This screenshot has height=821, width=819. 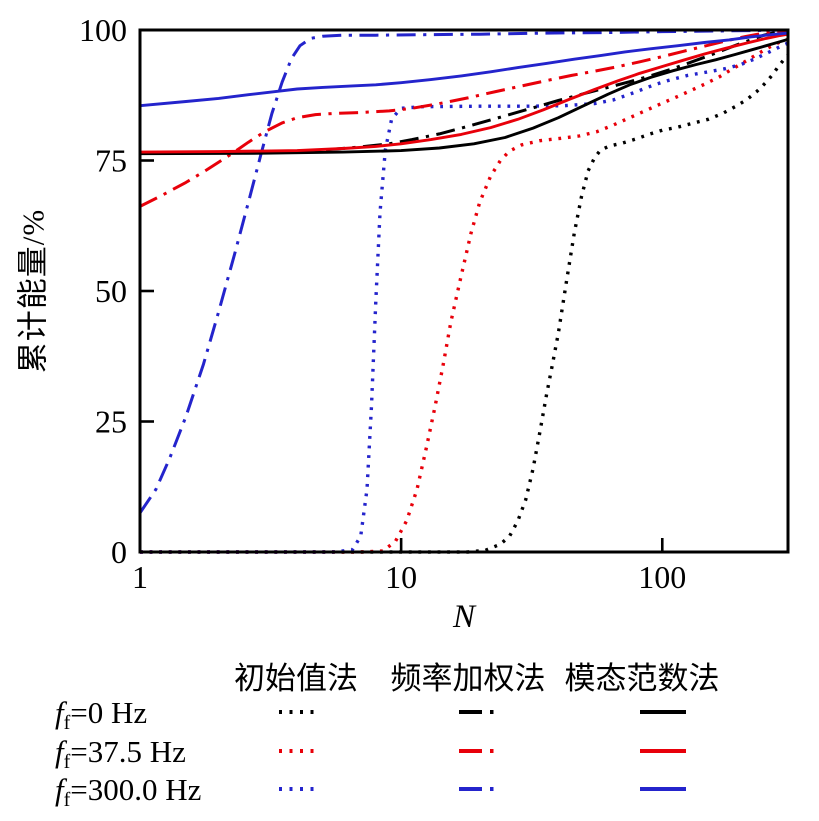 What do you see at coordinates (140, 577) in the screenshot?
I see `x-tick-label: 1` at bounding box center [140, 577].